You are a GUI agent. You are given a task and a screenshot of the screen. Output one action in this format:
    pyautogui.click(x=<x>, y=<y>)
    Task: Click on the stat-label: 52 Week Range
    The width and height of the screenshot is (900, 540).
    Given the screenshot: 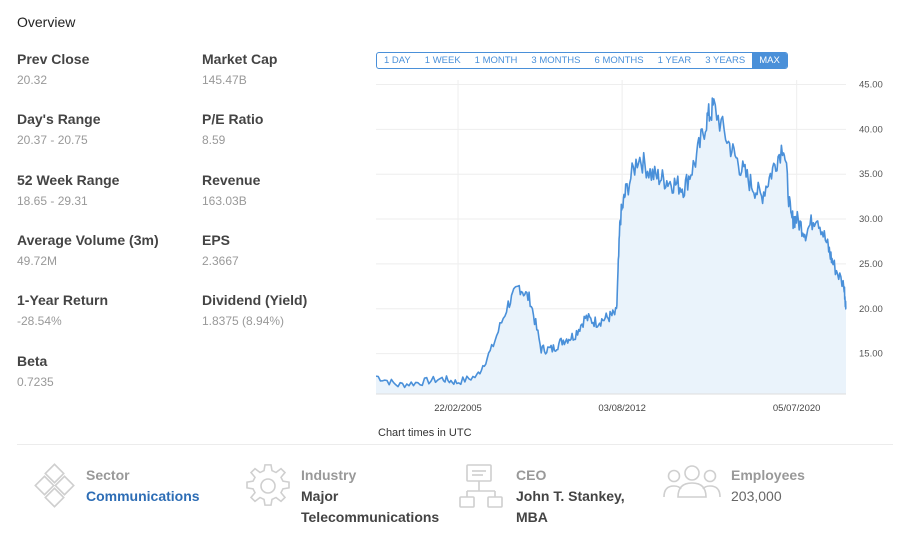 What is the action you would take?
    pyautogui.click(x=68, y=180)
    